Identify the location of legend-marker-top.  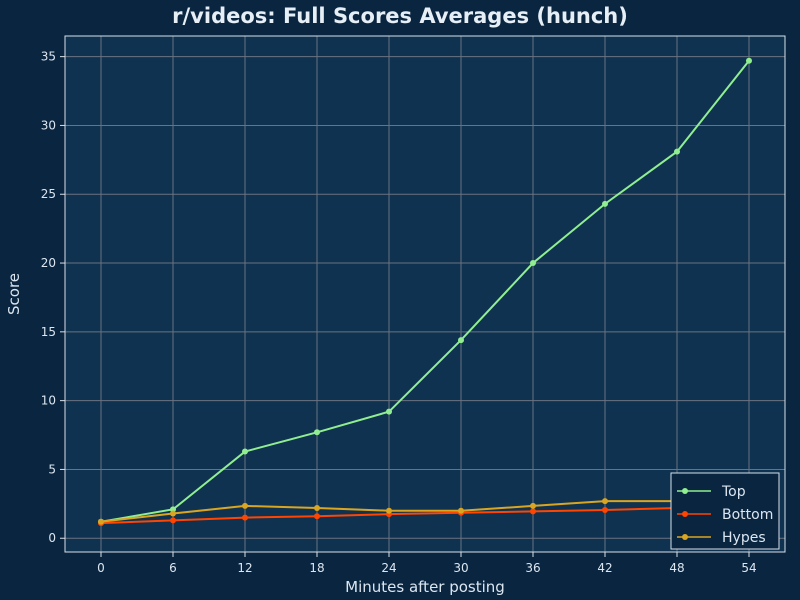
(685, 491).